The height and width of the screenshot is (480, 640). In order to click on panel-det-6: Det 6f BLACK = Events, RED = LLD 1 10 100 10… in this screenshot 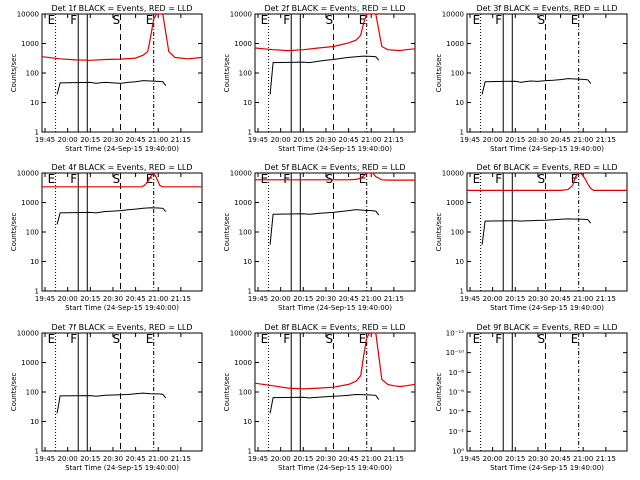, I will do `click(531, 237)`.